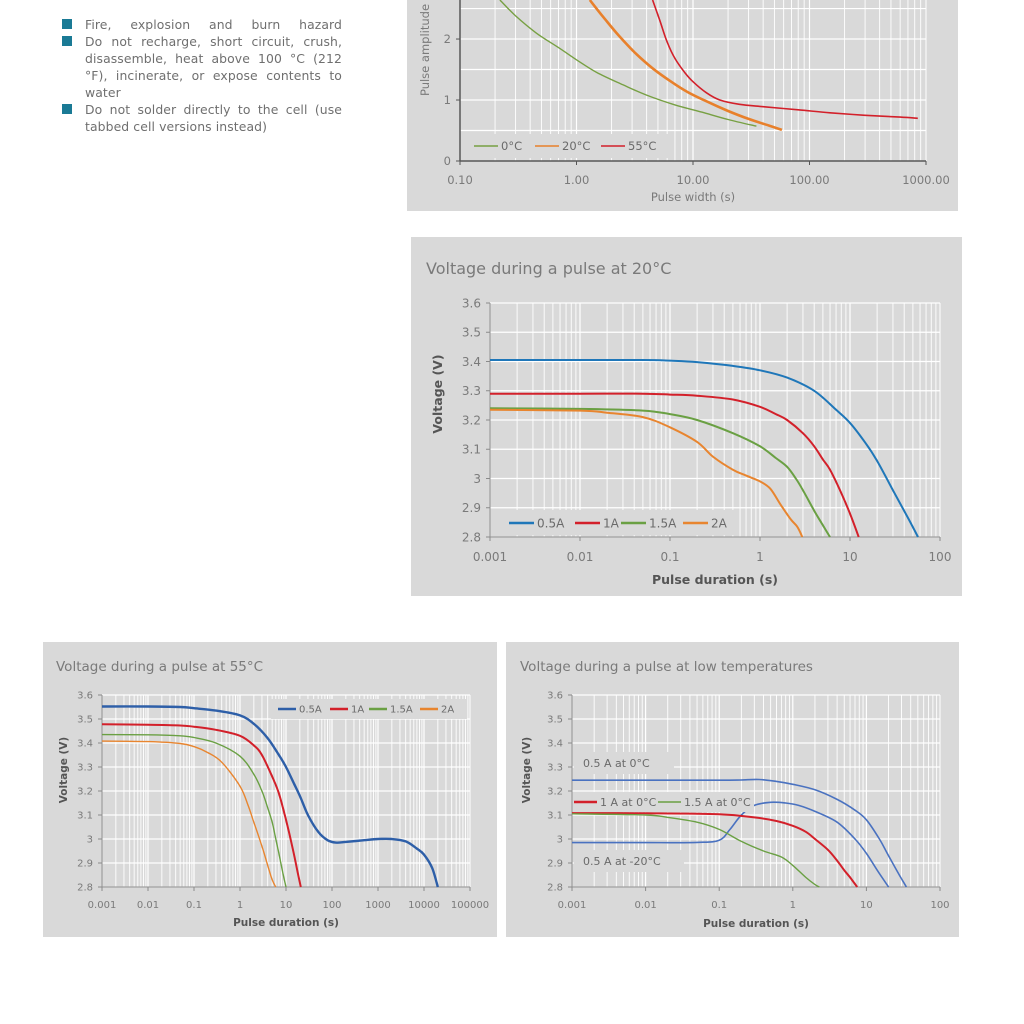 The width and height of the screenshot is (1024, 1024). I want to click on series-line-0-5-a-at-0-c, so click(740, 833).